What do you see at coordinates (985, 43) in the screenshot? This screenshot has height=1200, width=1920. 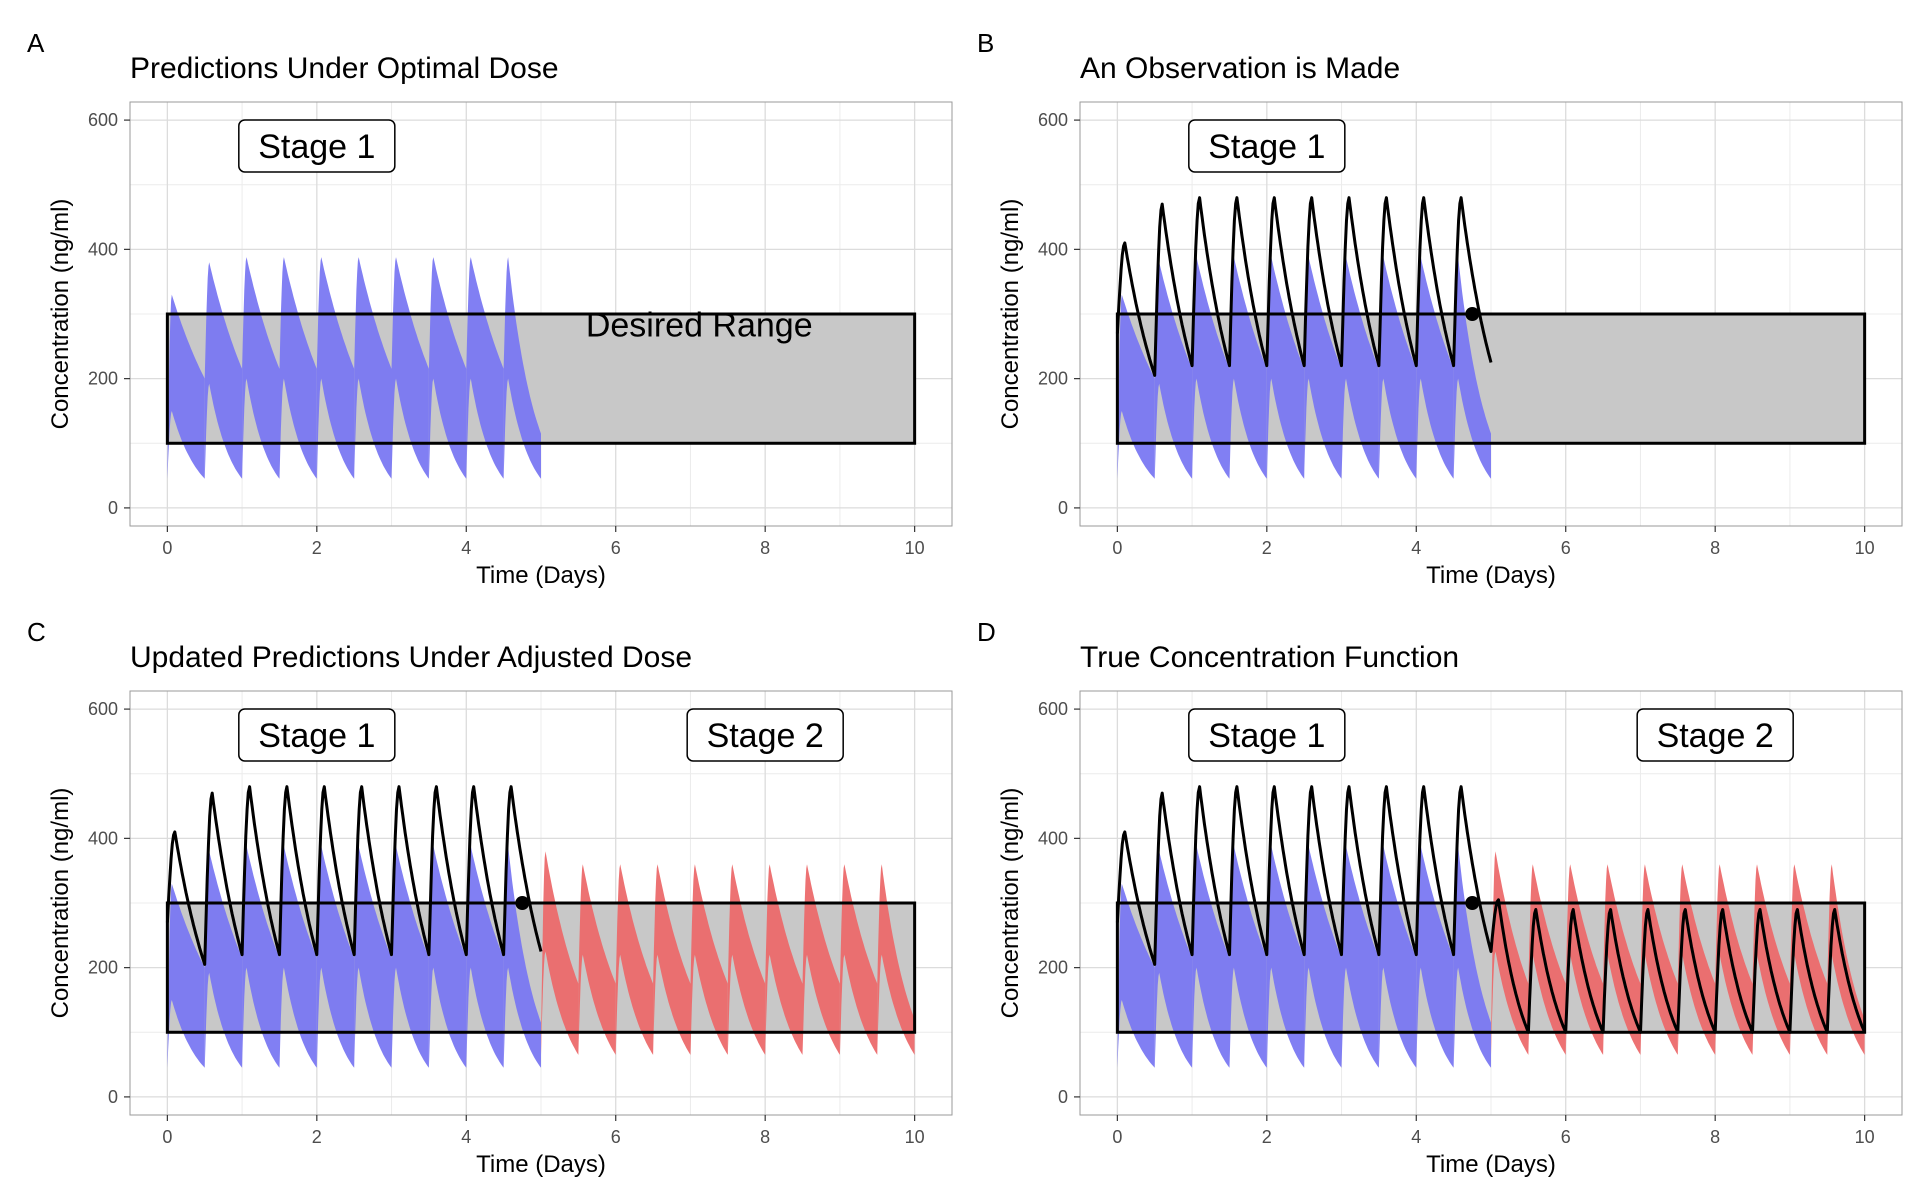 I see `panel-letter: B` at bounding box center [985, 43].